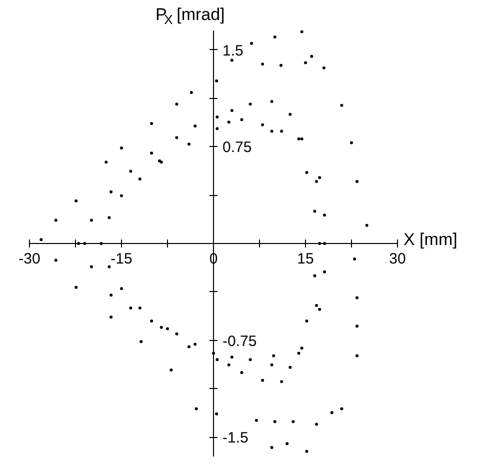  Describe the element at coordinates (121, 259) in the screenshot. I see `x-tick-label: -15` at that location.